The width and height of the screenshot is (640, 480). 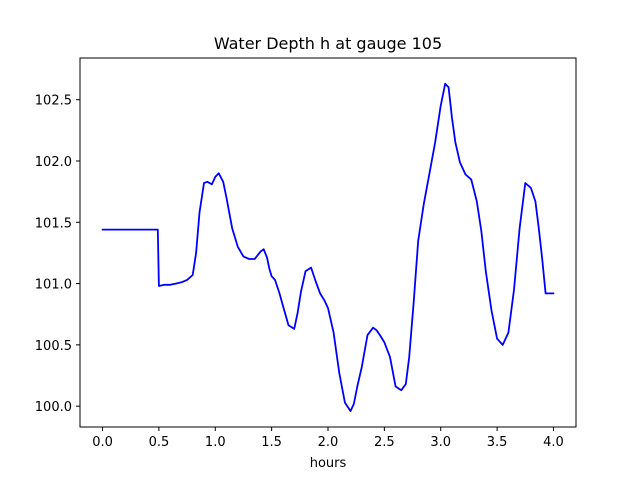 What do you see at coordinates (553, 442) in the screenshot?
I see `x-tick-label: 4.0` at bounding box center [553, 442].